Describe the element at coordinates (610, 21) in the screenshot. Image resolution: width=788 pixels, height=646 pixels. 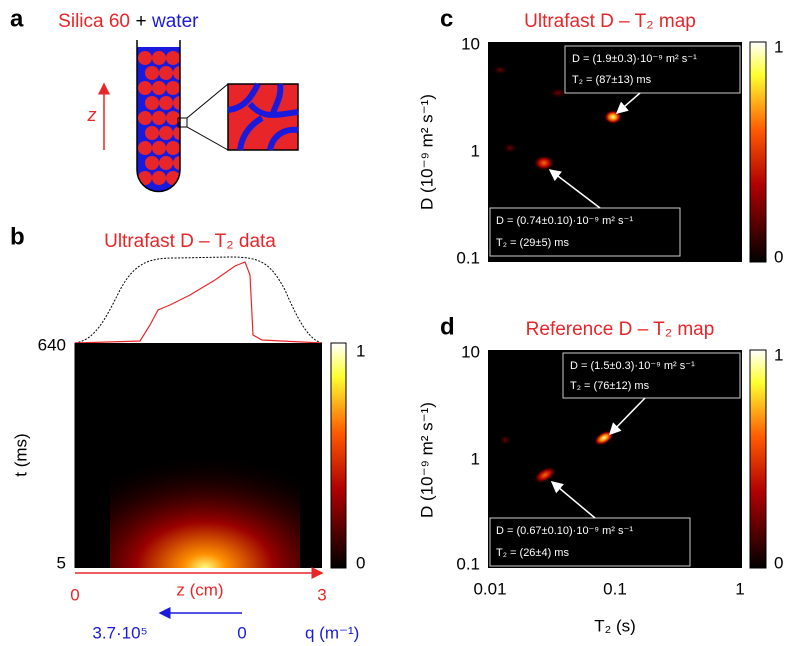
I see `panel-title: Ultrafast D – T₂ map` at that location.